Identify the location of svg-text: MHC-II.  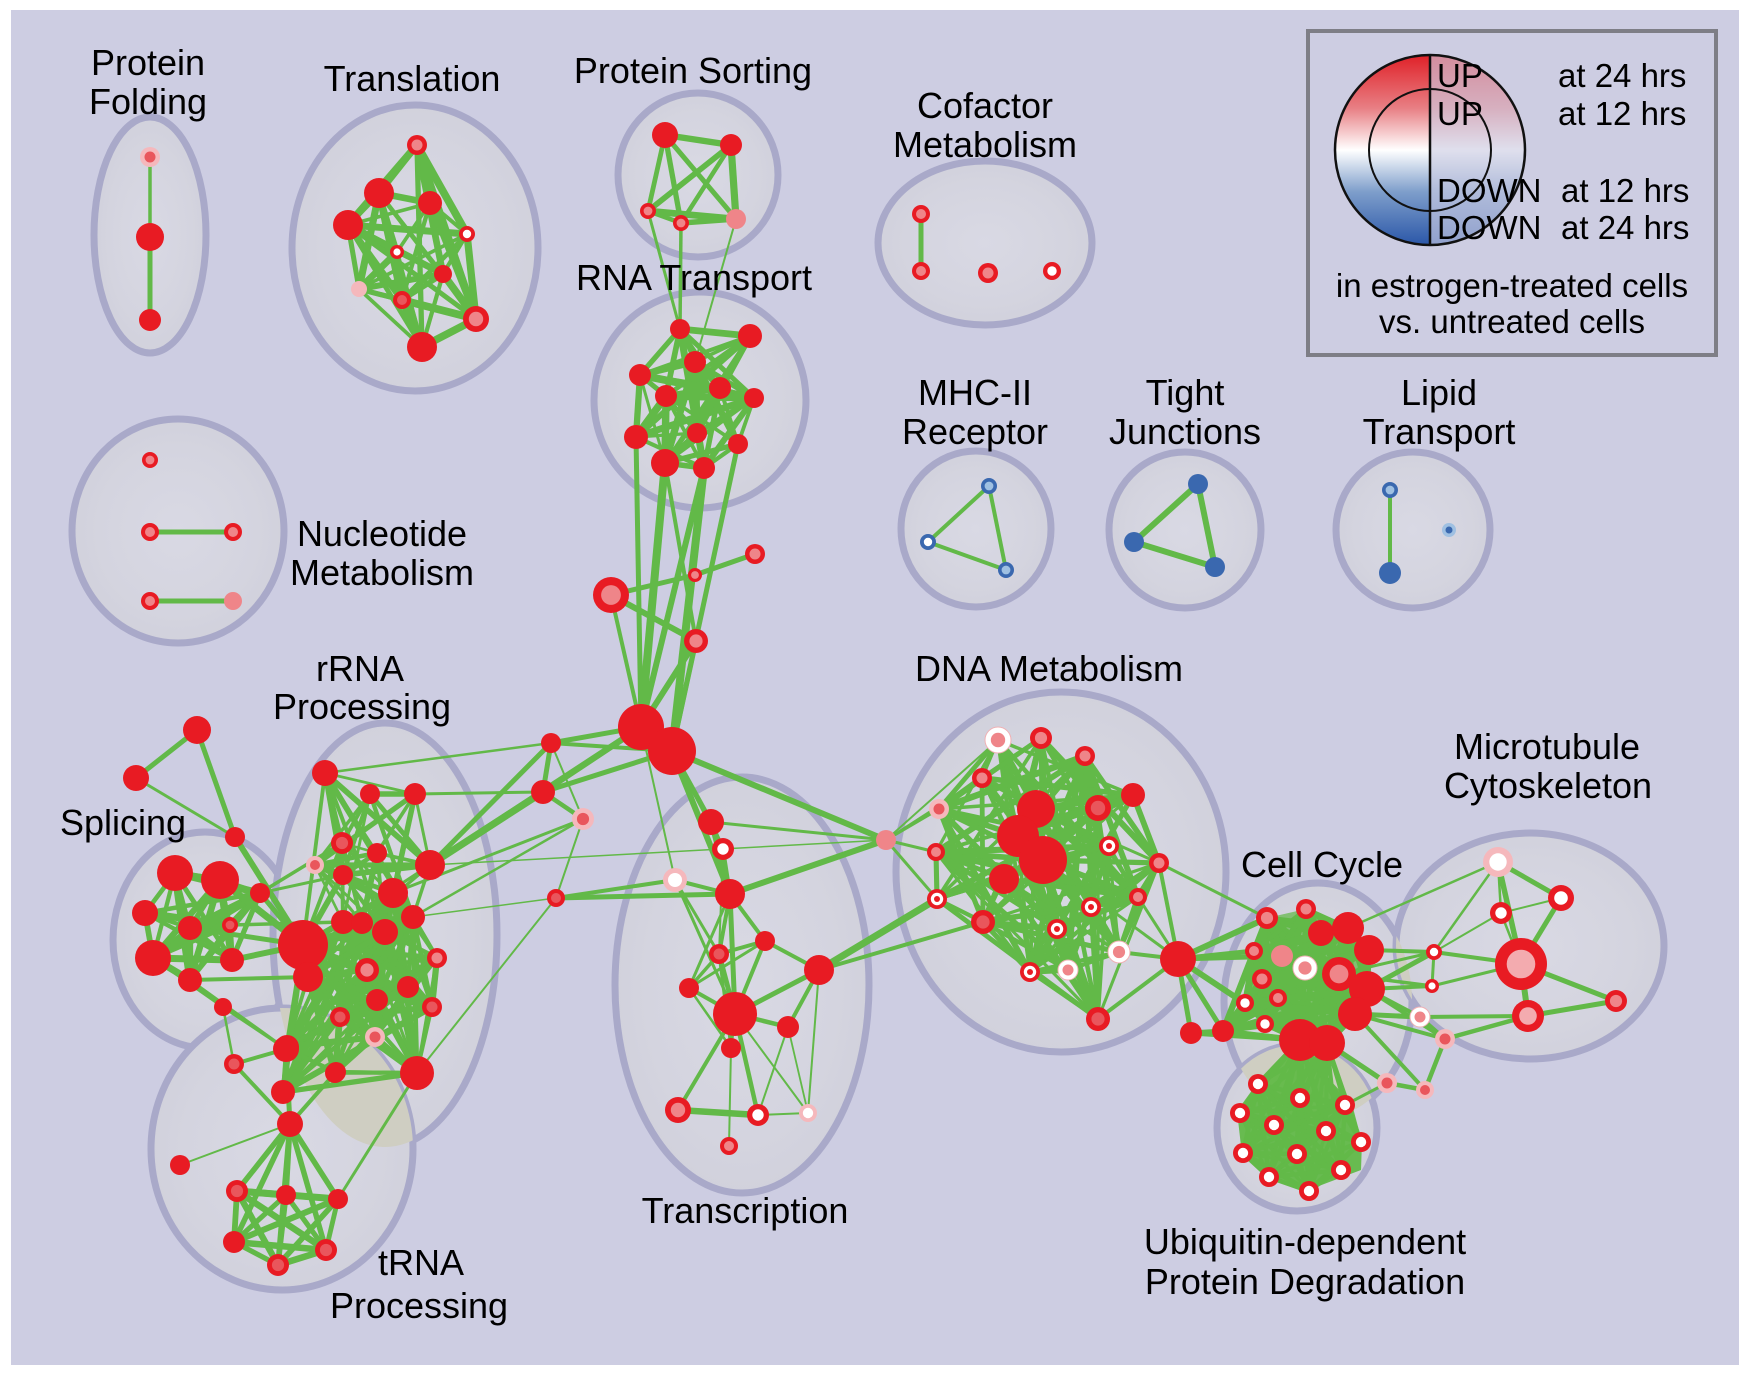
(975, 392).